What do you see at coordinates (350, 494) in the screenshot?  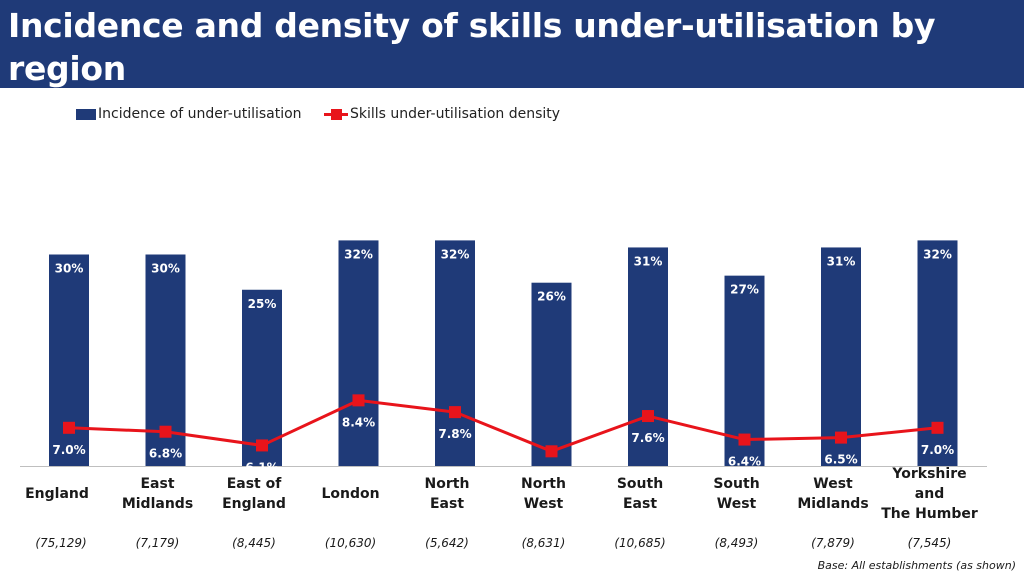 I see `category-label: London` at bounding box center [350, 494].